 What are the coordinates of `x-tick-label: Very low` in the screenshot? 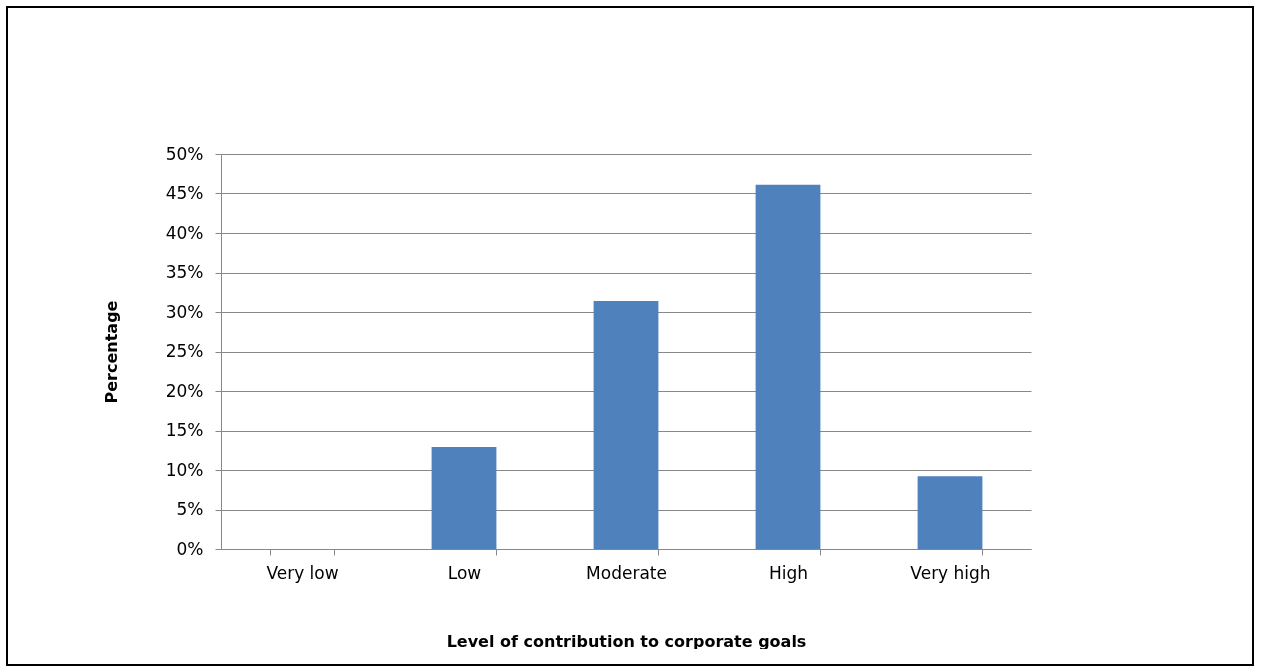 It's located at (302, 572).